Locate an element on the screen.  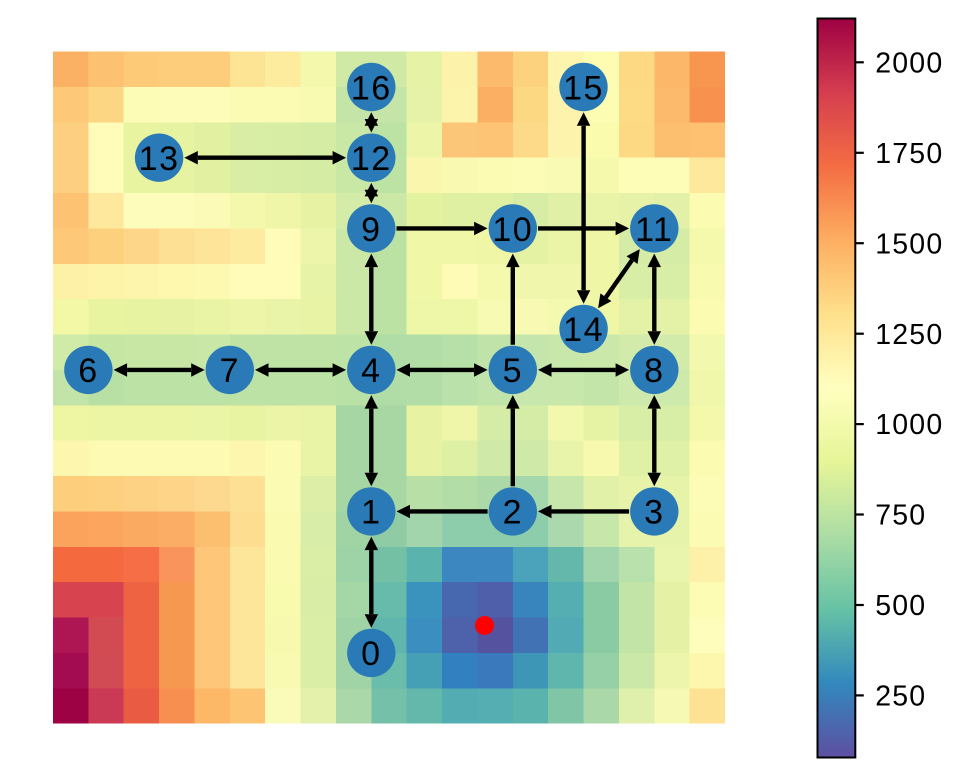
svg-text: 14 is located at coordinates (583, 330).